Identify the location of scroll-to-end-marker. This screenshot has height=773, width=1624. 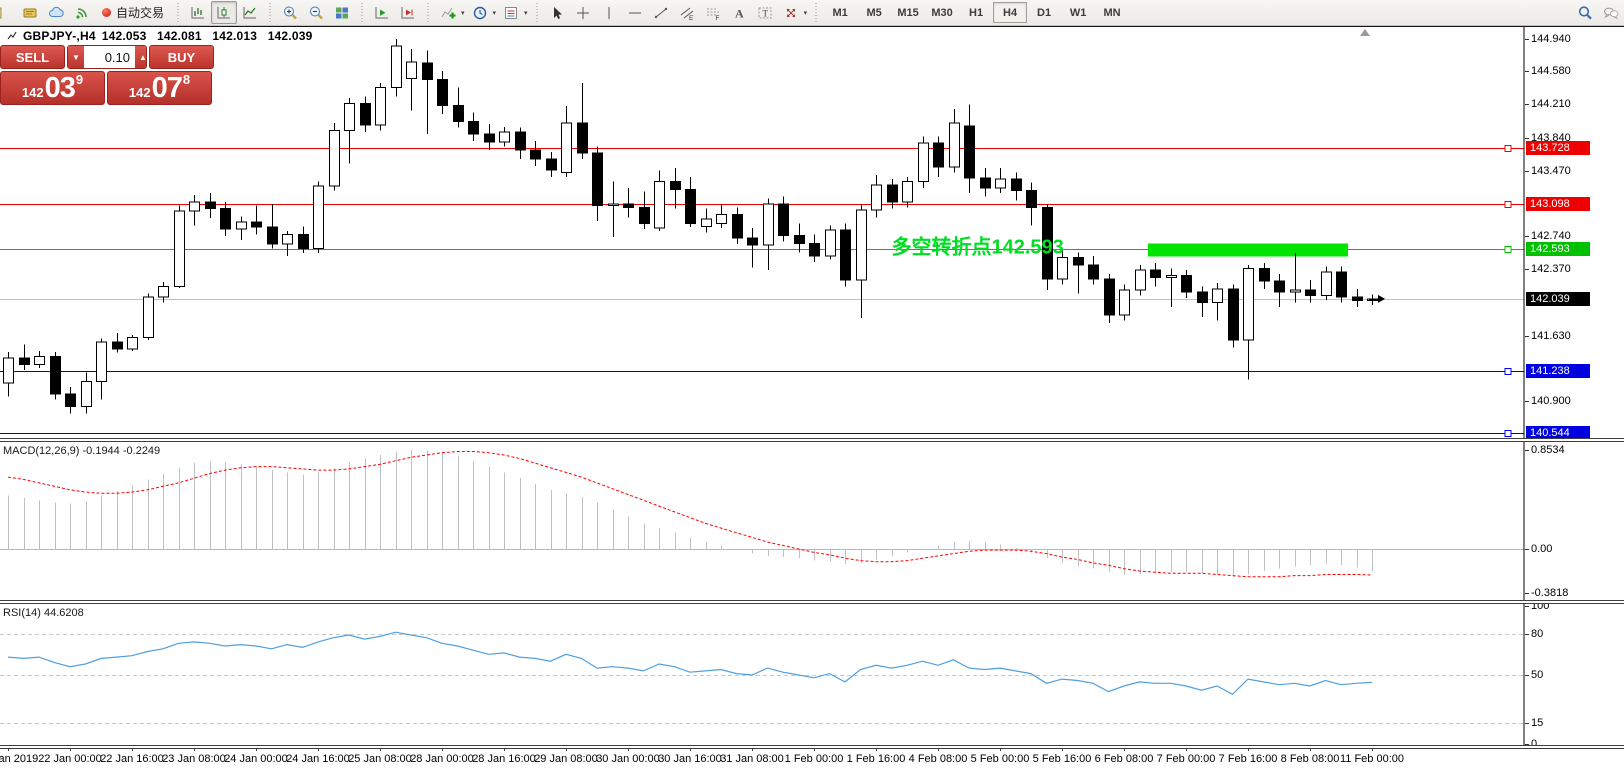
(1365, 32).